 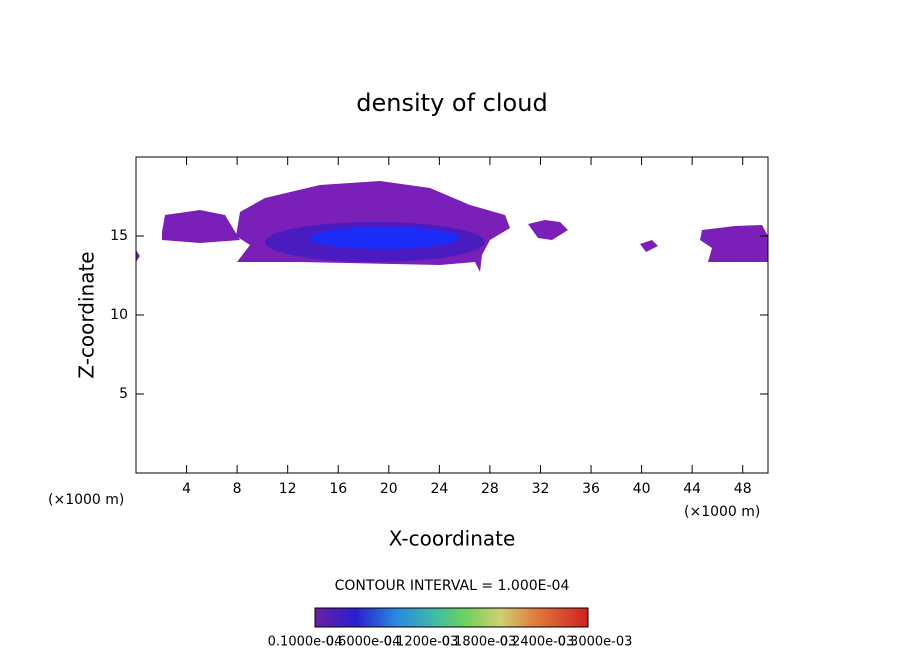 What do you see at coordinates (186, 489) in the screenshot?
I see `x-tick-label: 4` at bounding box center [186, 489].